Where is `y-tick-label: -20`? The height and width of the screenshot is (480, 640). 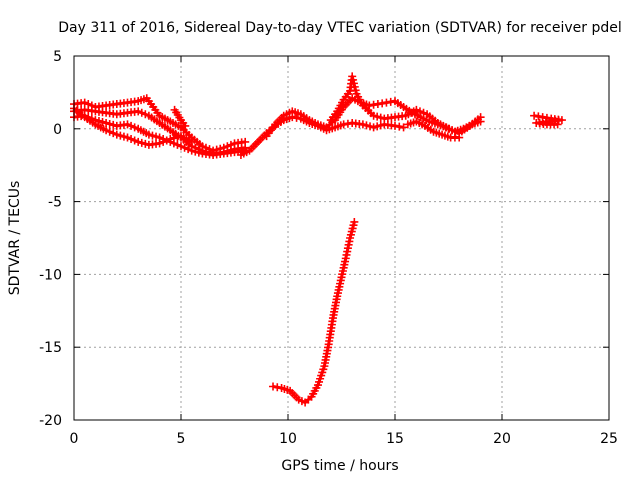 y-tick-label: -20 is located at coordinates (50, 421).